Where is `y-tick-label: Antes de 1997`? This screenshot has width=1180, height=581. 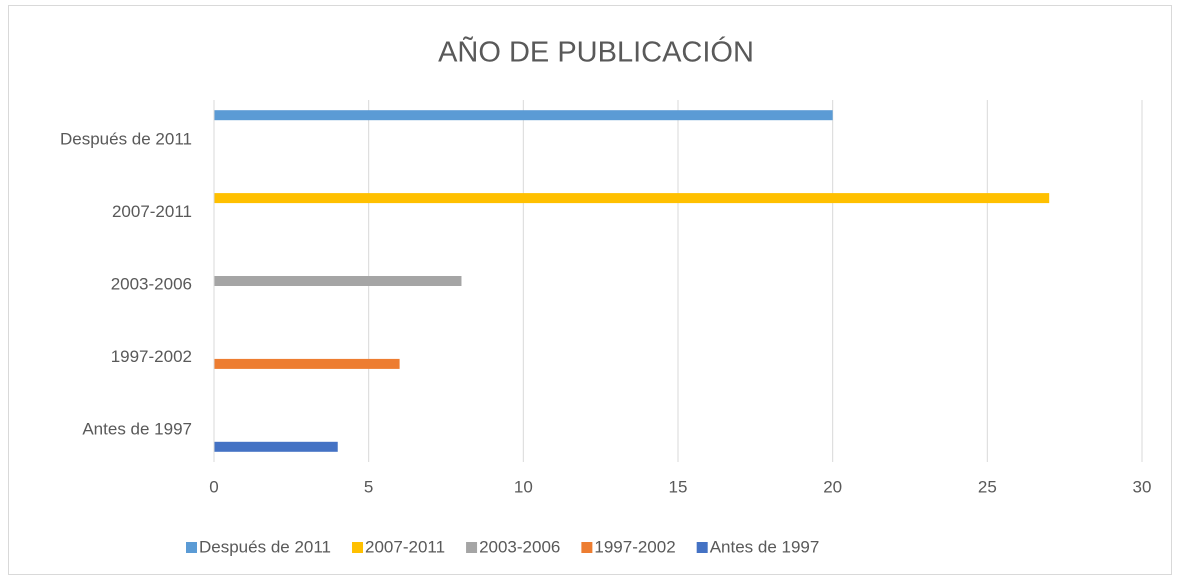
y-tick-label: Antes de 1997 is located at coordinates (137, 428).